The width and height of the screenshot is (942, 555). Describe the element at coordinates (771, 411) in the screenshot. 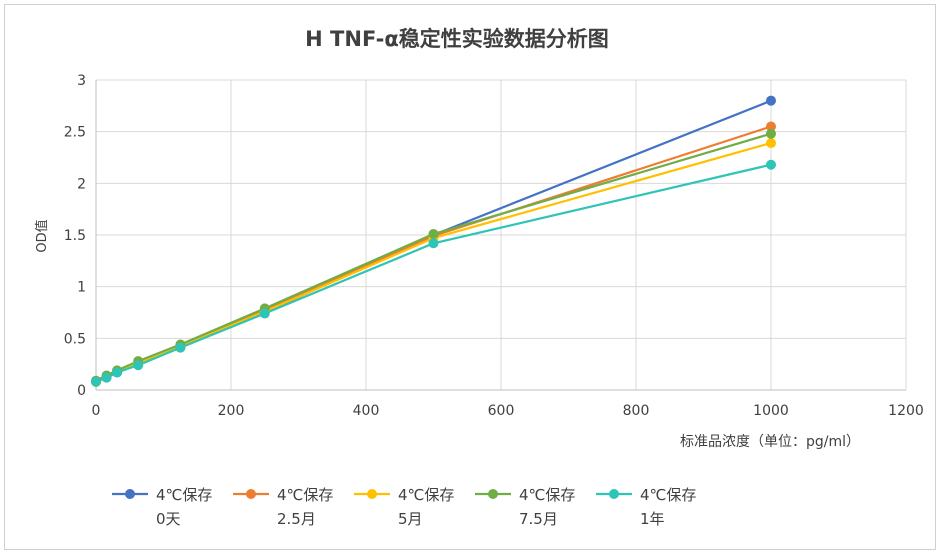

I see `x-tick-label: 1000` at that location.